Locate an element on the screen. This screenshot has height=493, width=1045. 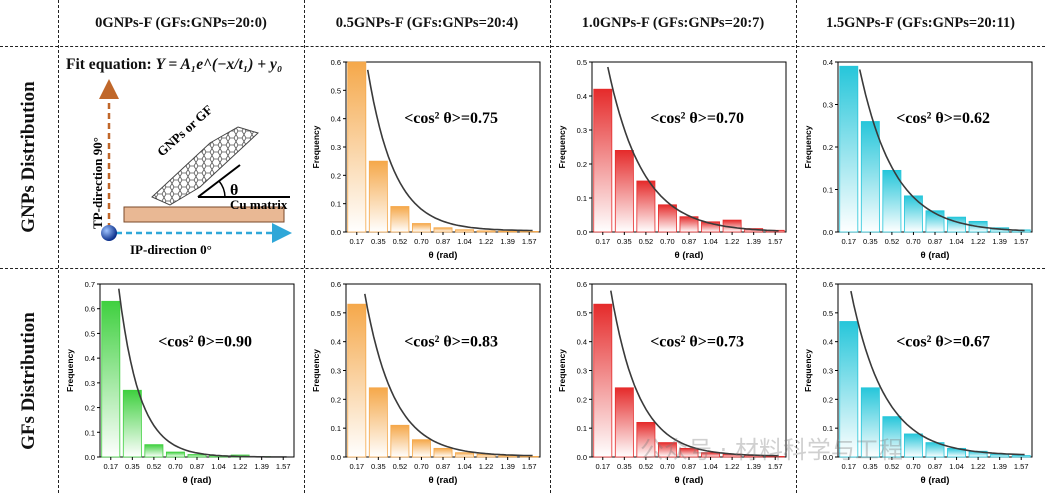
angle-arc is located at coordinates (222, 189).